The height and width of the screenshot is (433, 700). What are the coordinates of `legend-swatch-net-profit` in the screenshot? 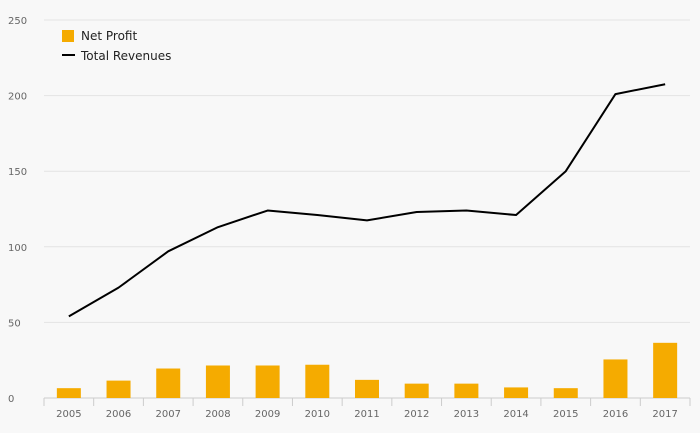 It's located at (68, 36).